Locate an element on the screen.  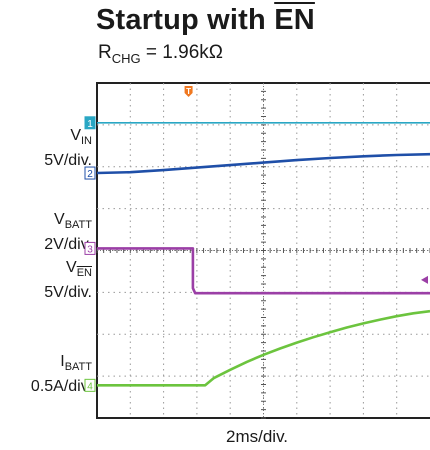
subtitle-label: R is located at coordinates (105, 52).